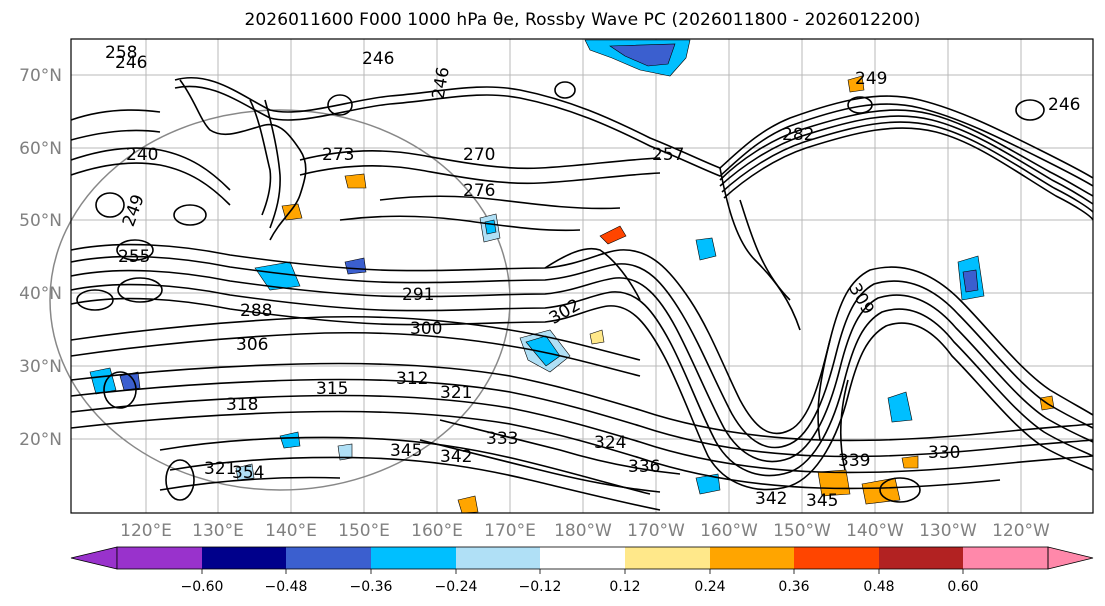 The width and height of the screenshot is (1105, 606). What do you see at coordinates (218, 531) in the screenshot?
I see `lon-label: 130°E` at bounding box center [218, 531].